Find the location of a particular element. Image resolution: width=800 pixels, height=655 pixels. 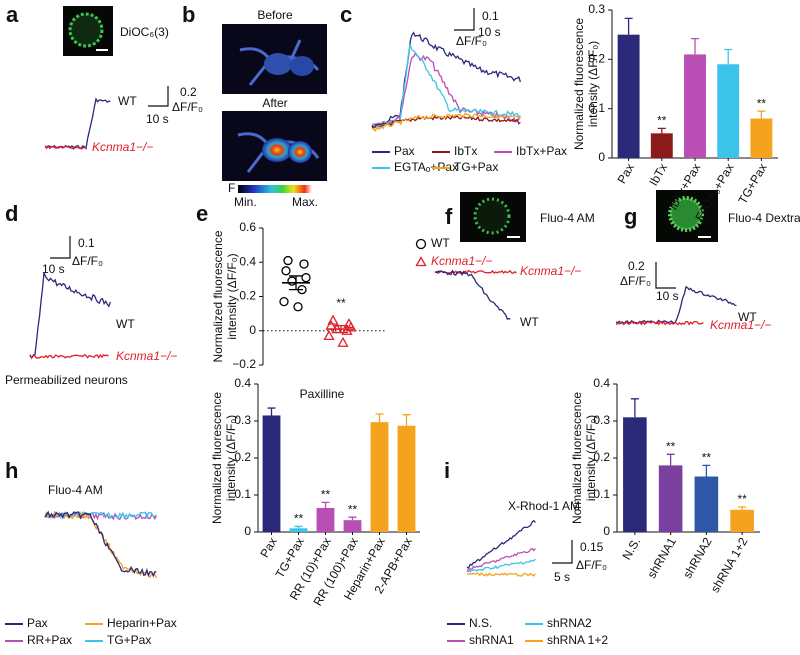

legend-label: WT is located at coordinates (440, 243).